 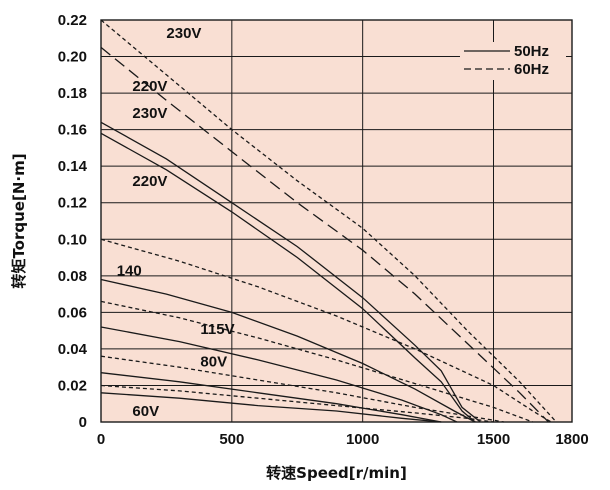 I want to click on y-tick-label-1: 0.02, so click(x=72, y=385).